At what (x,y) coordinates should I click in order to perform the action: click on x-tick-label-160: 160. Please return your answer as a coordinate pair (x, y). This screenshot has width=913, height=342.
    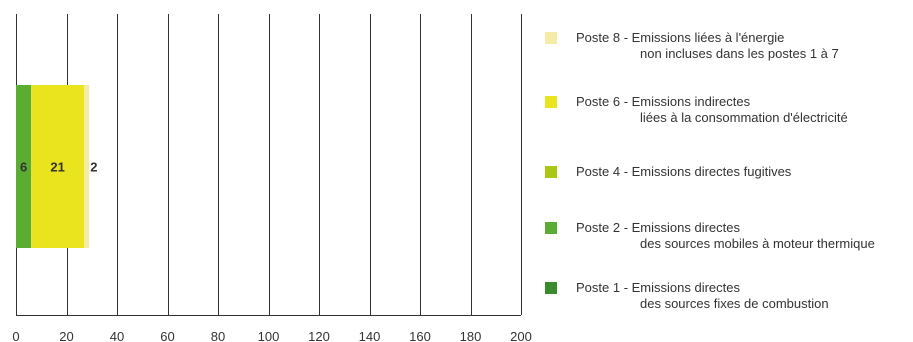
    Looking at the image, I should click on (420, 335).